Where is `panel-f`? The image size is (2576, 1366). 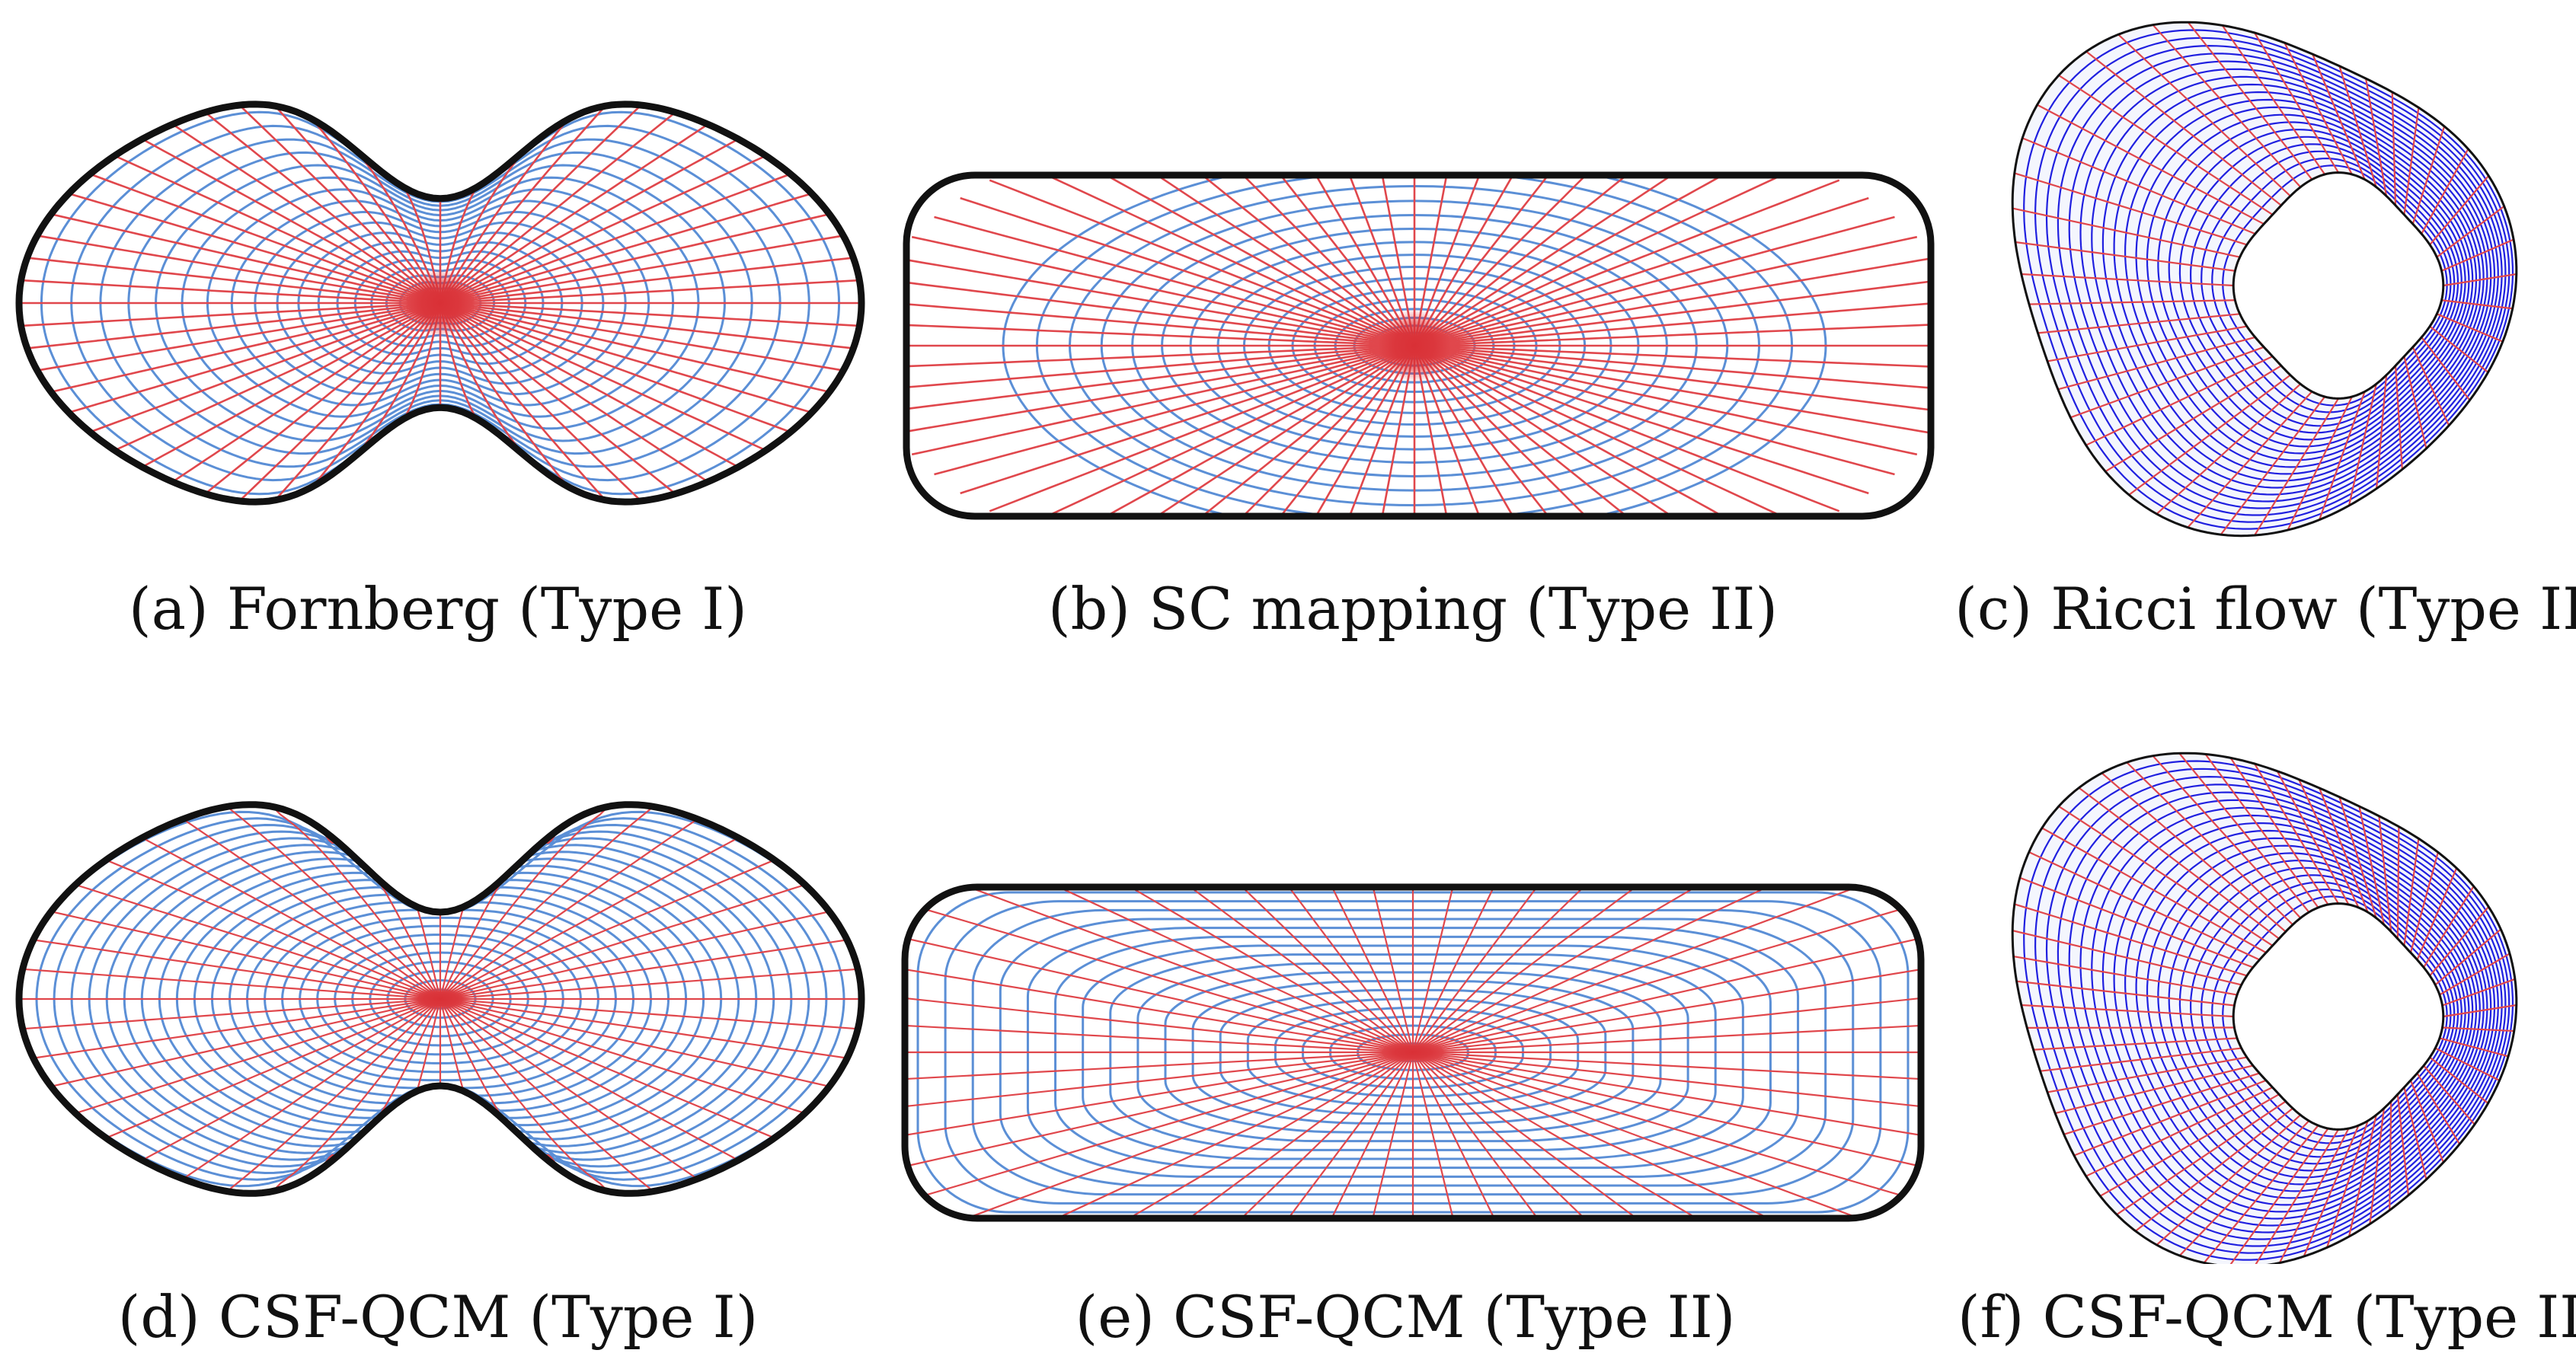
panel-f is located at coordinates (2263, 997).